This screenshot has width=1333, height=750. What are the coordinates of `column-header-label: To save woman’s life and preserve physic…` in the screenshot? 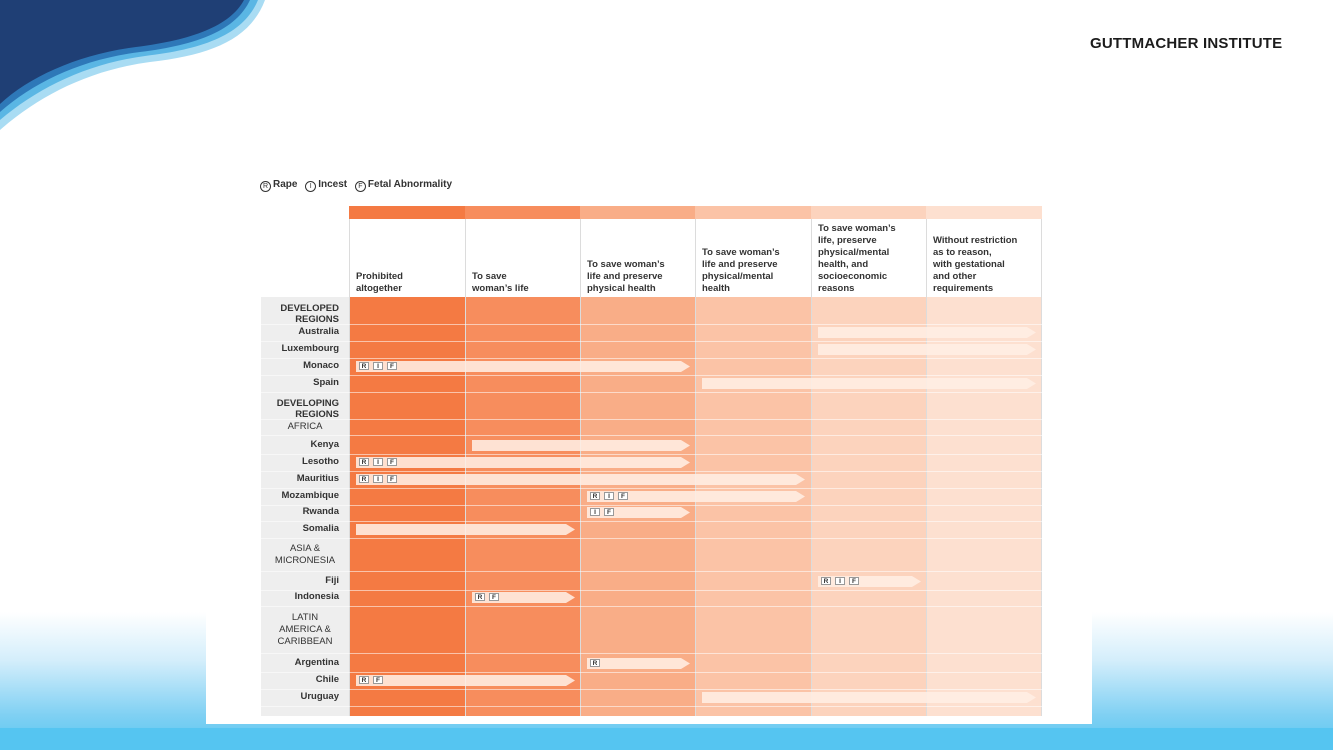 It's located at (626, 276).